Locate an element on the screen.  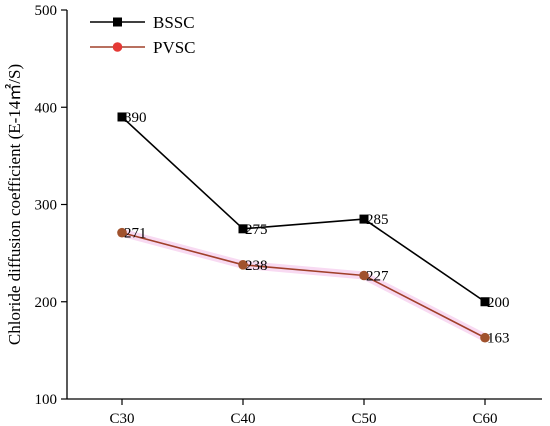
data-label: 163 is located at coordinates (498, 339).